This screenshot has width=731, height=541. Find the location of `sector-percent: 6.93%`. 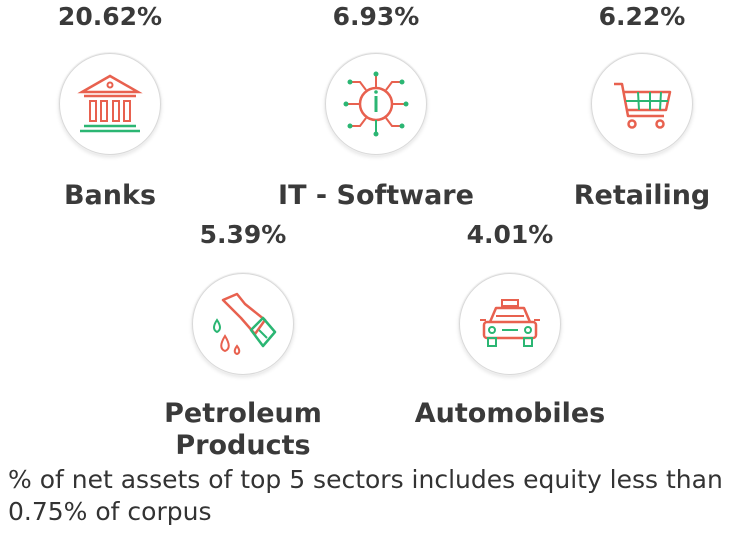

sector-percent: 6.93% is located at coordinates (376, 16).